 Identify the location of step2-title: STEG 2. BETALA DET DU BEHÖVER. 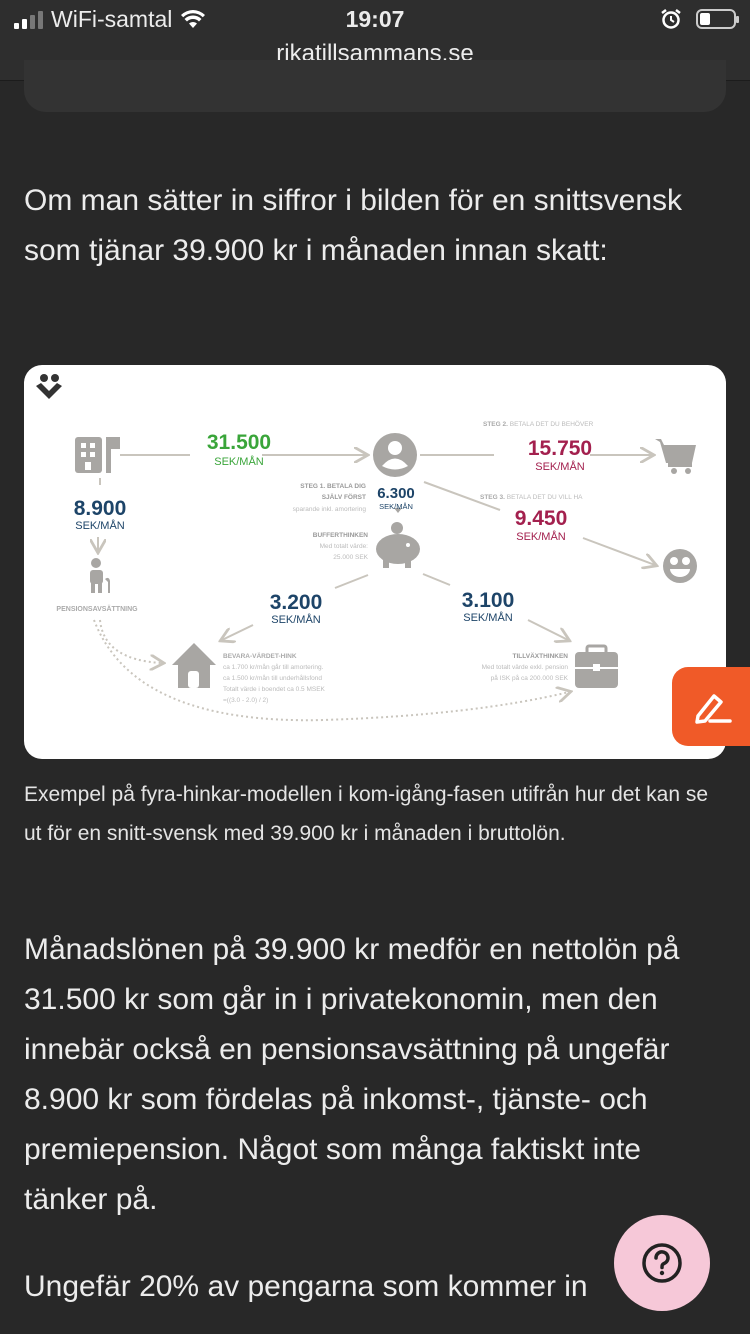
(538, 424).